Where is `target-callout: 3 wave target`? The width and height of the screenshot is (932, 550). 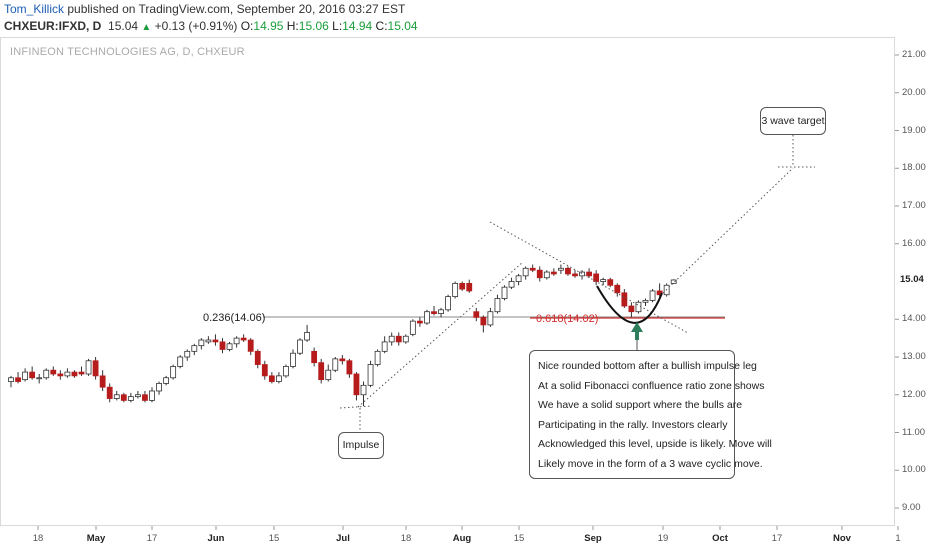
target-callout: 3 wave target is located at coordinates (793, 121).